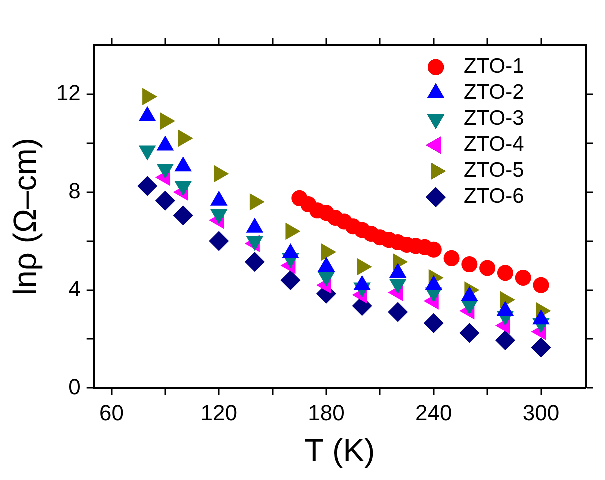 The width and height of the screenshot is (605, 480). Describe the element at coordinates (494, 66) in the screenshot. I see `legend-label: ZTO-1` at that location.